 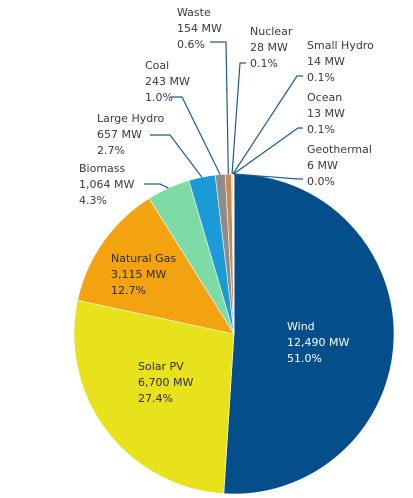 I want to click on slice-label-biomass: Biomass 1,064 MW 4.3%, so click(x=106, y=184).